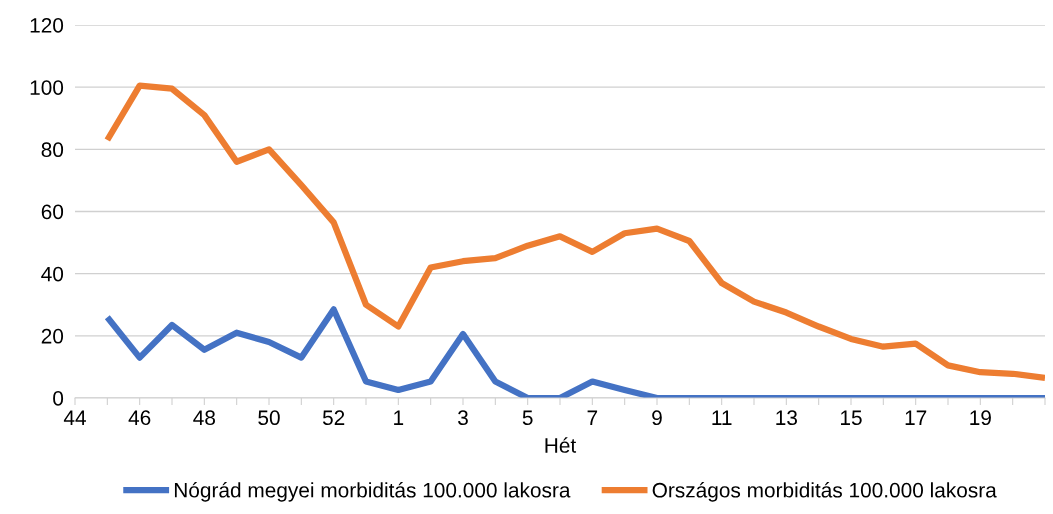 The image size is (1053, 514). What do you see at coordinates (657, 418) in the screenshot?
I see `x-tick-label: 9` at bounding box center [657, 418].